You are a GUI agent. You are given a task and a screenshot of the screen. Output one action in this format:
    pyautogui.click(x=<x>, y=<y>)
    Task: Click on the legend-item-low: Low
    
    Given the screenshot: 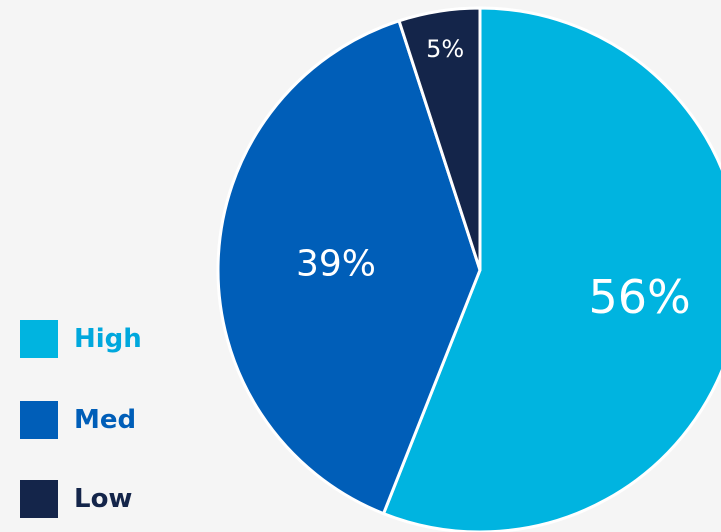 What is the action you would take?
    pyautogui.click(x=76, y=499)
    